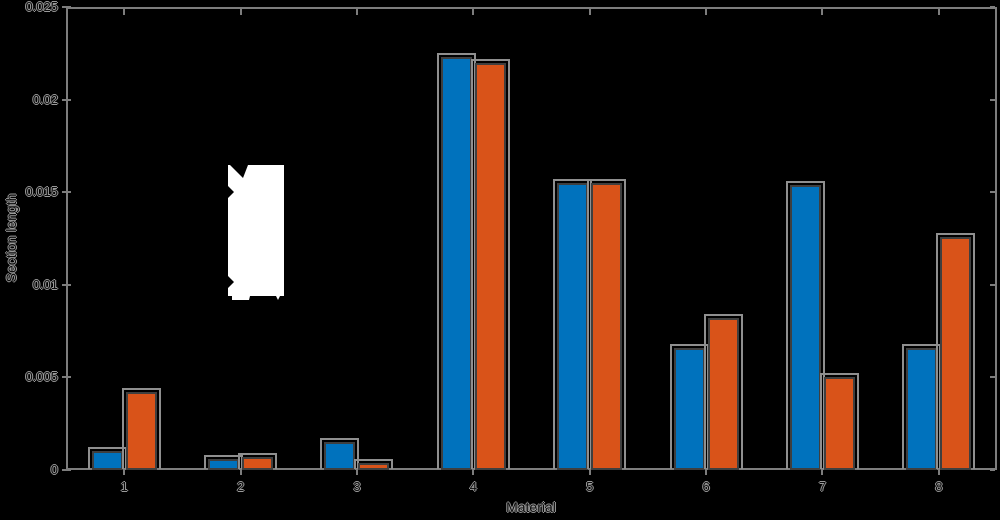 This screenshot has height=520, width=1000. What do you see at coordinates (124, 486) in the screenshot?
I see `x-tick-label: 1` at bounding box center [124, 486].